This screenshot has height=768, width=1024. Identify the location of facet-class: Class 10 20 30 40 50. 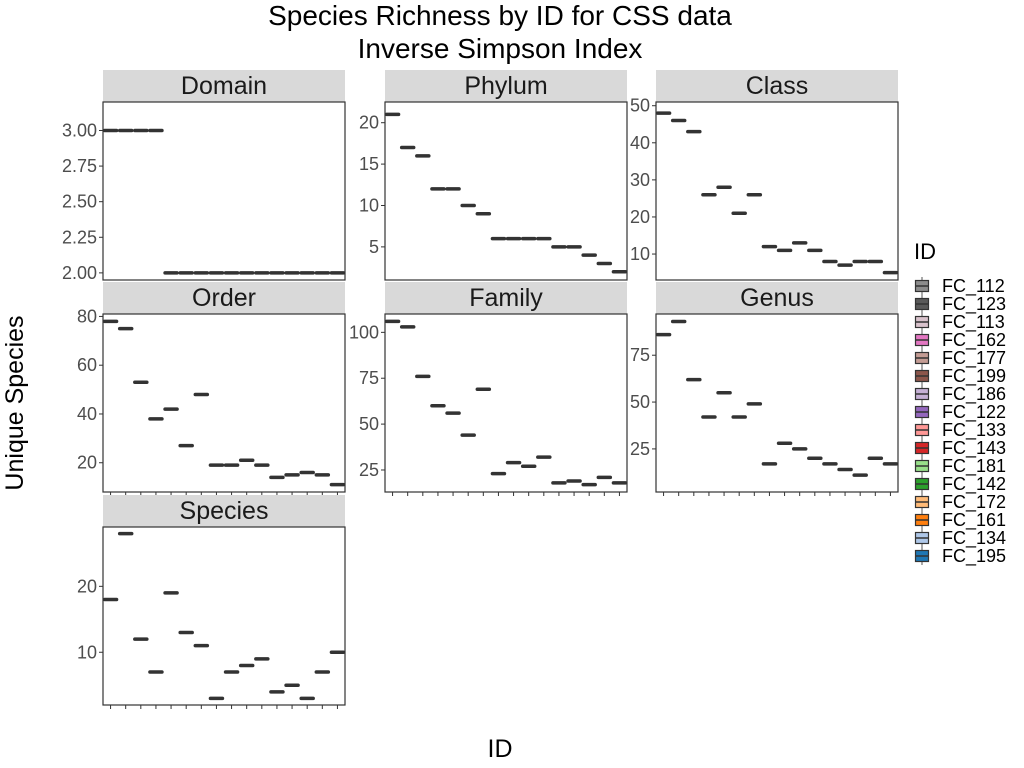
(764, 175).